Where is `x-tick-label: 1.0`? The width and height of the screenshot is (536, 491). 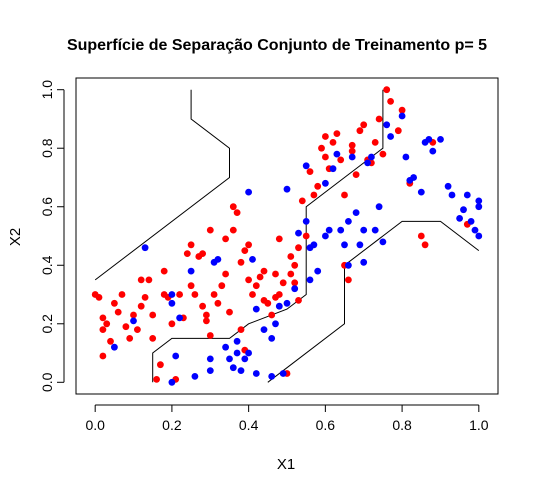 x-tick-label: 1.0 is located at coordinates (479, 425).